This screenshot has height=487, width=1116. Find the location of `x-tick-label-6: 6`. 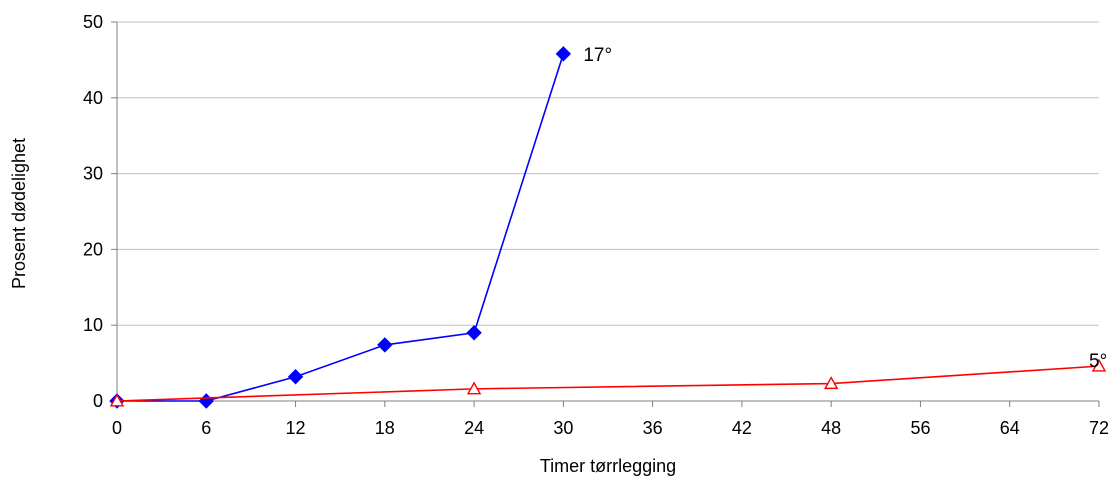

x-tick-label-6: 6 is located at coordinates (206, 428).